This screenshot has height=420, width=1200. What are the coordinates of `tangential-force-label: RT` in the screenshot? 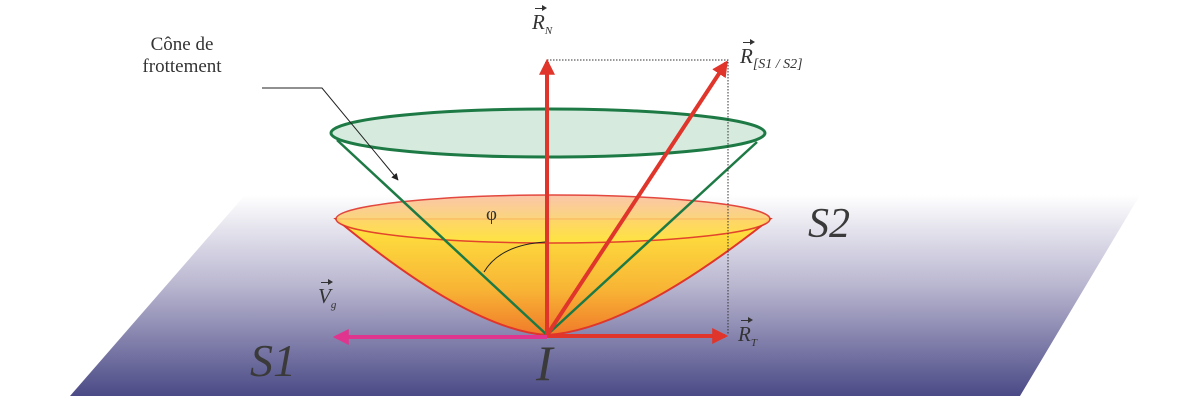 It's located at (747, 333).